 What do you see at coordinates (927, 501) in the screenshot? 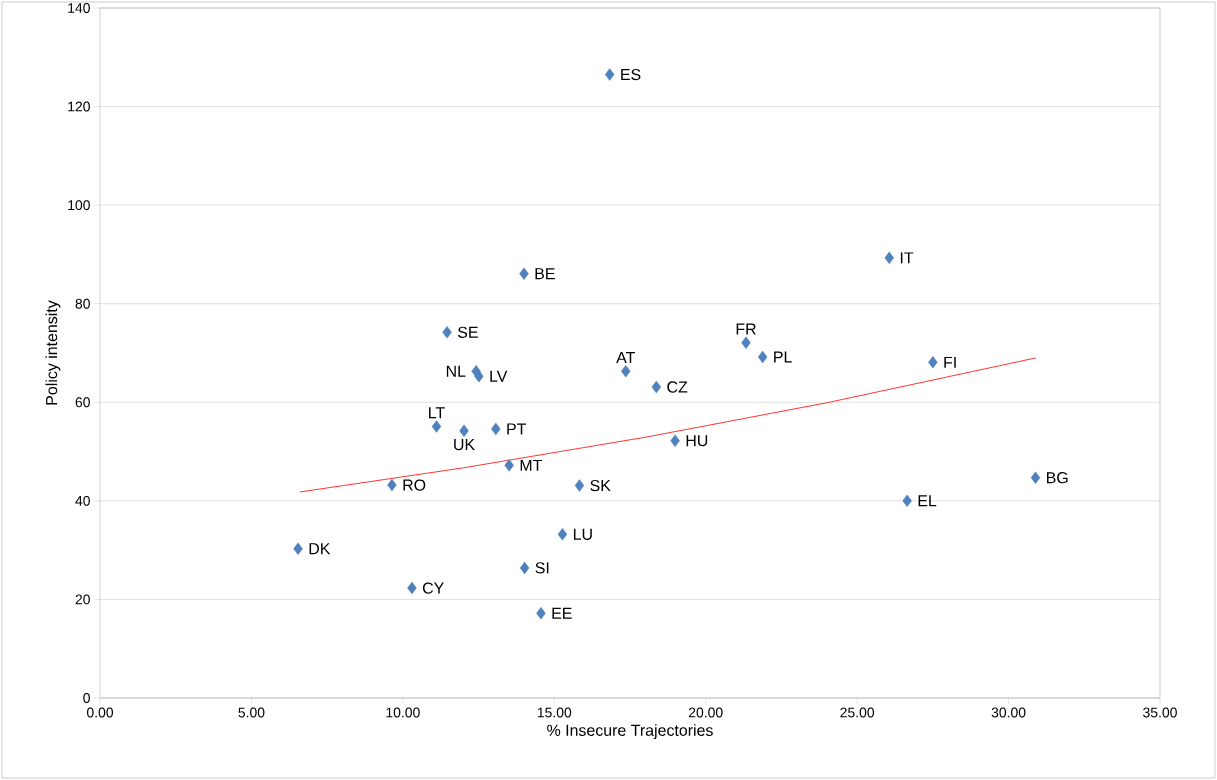
I see `annotation: EL` at bounding box center [927, 501].